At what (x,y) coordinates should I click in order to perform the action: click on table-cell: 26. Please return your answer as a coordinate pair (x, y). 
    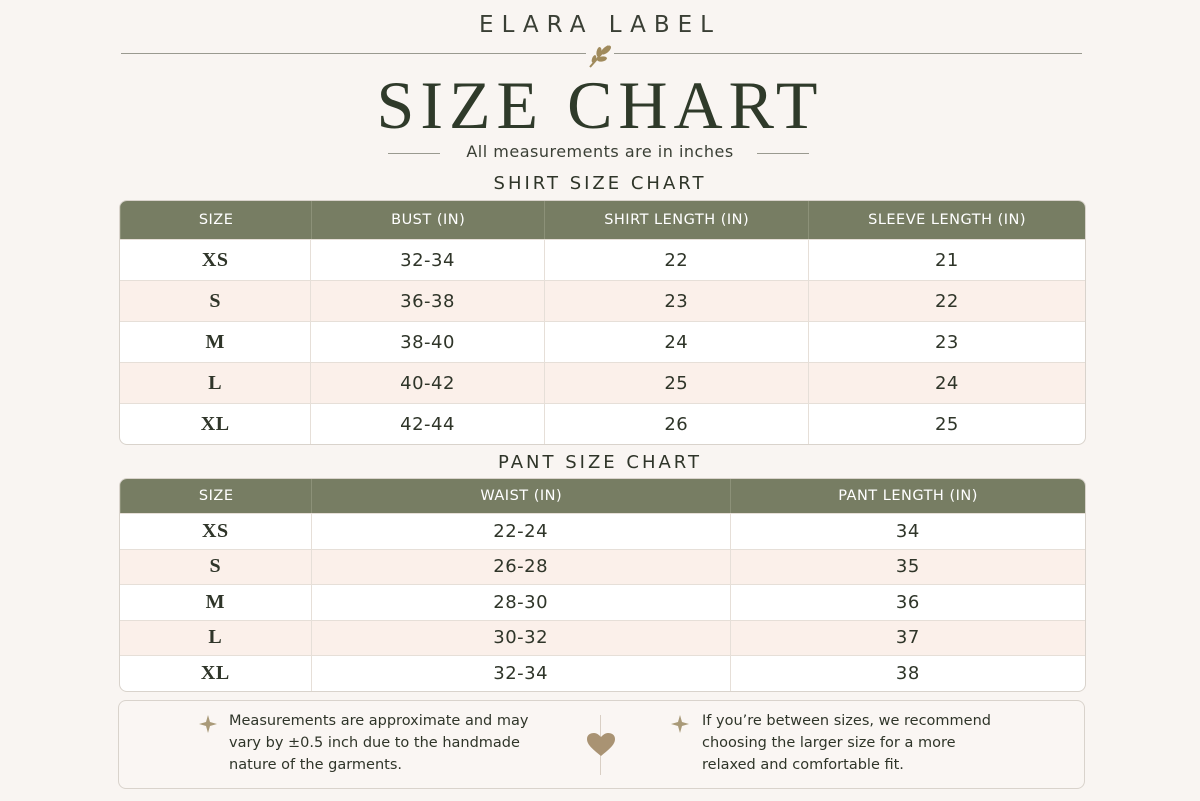
    Looking at the image, I should click on (675, 424).